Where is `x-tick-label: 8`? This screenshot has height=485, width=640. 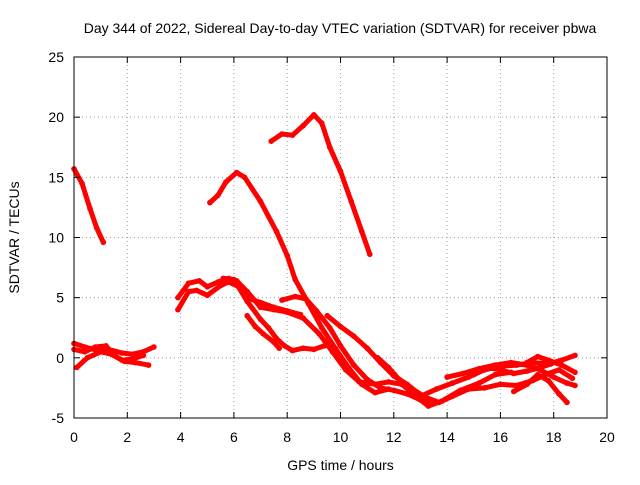
x-tick-label: 8 is located at coordinates (287, 437).